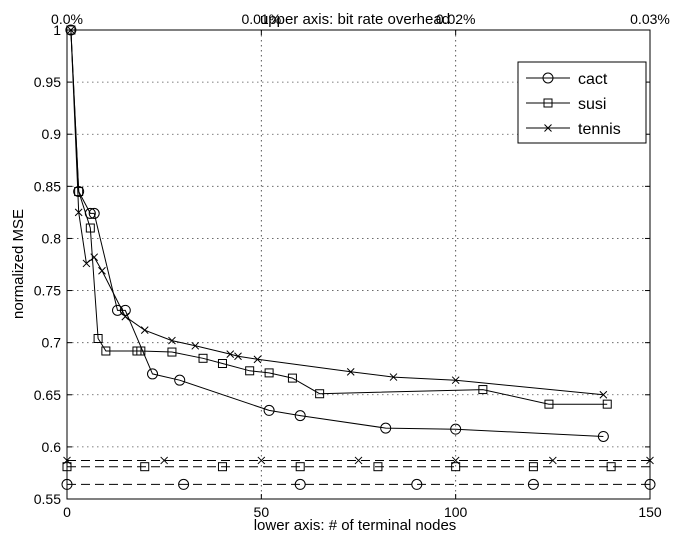  I want to click on reference-line-tennis, so click(358, 460).